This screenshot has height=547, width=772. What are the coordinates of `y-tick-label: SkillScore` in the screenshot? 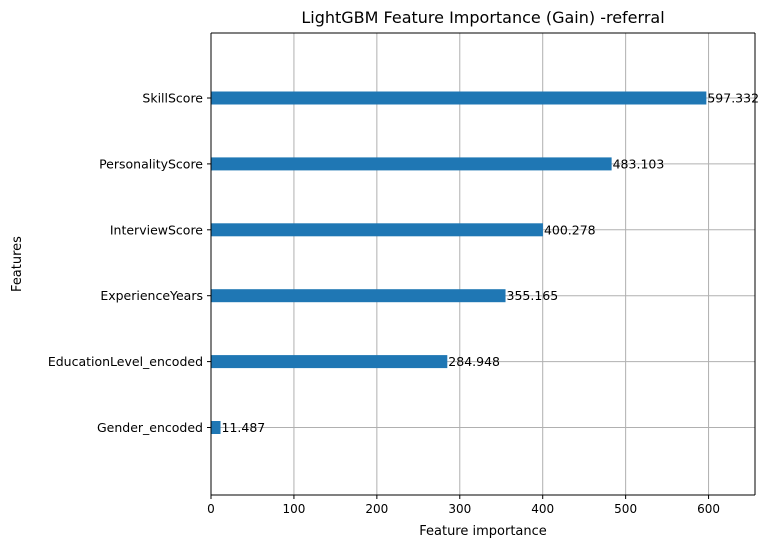 It's located at (172, 98).